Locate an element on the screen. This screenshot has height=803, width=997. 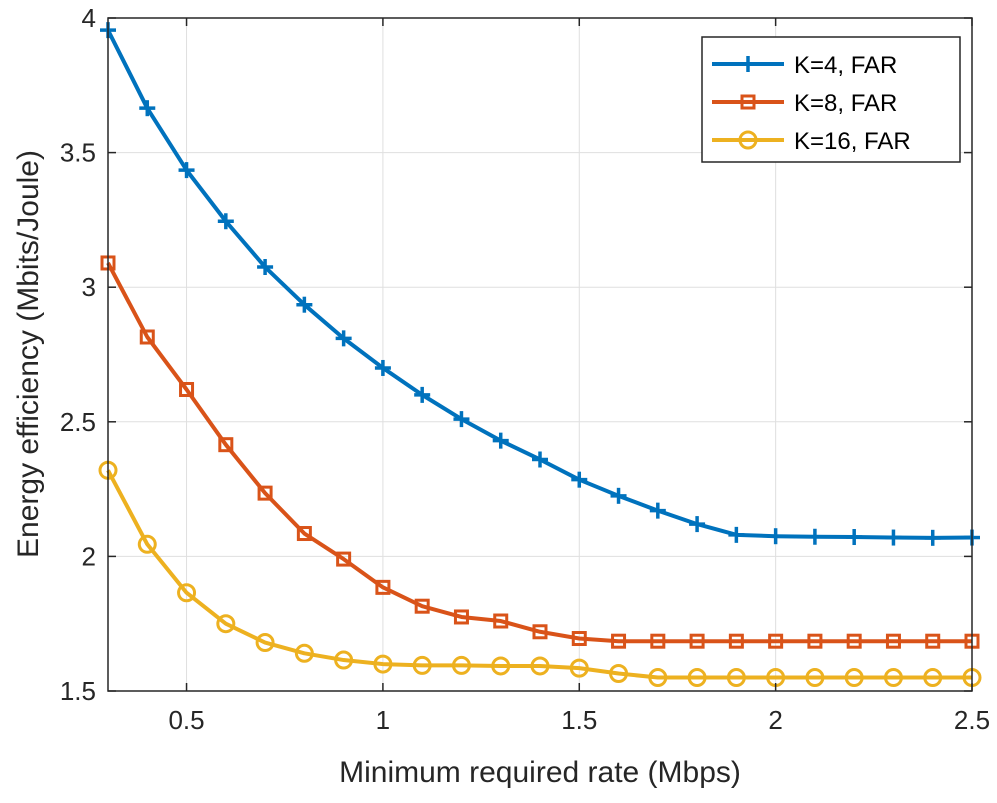
x-tick-label: 2 is located at coordinates (775, 720).